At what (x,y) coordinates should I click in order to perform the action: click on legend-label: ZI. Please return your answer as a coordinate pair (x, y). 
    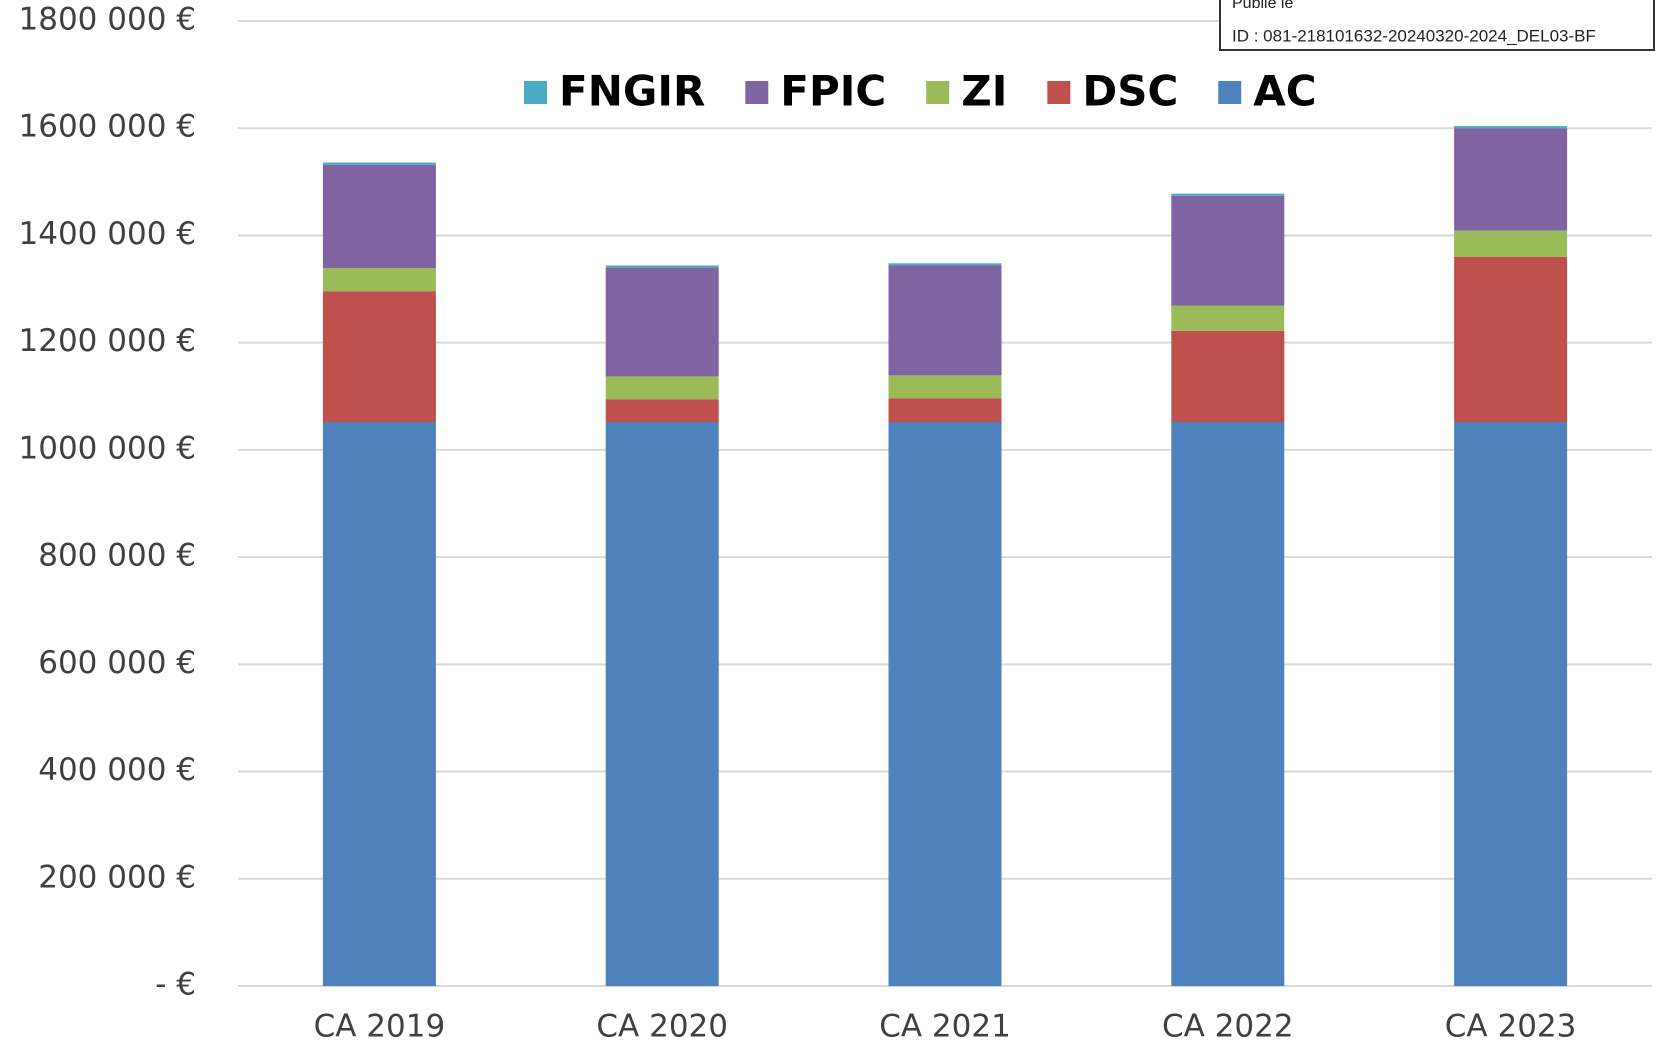
    Looking at the image, I should click on (984, 91).